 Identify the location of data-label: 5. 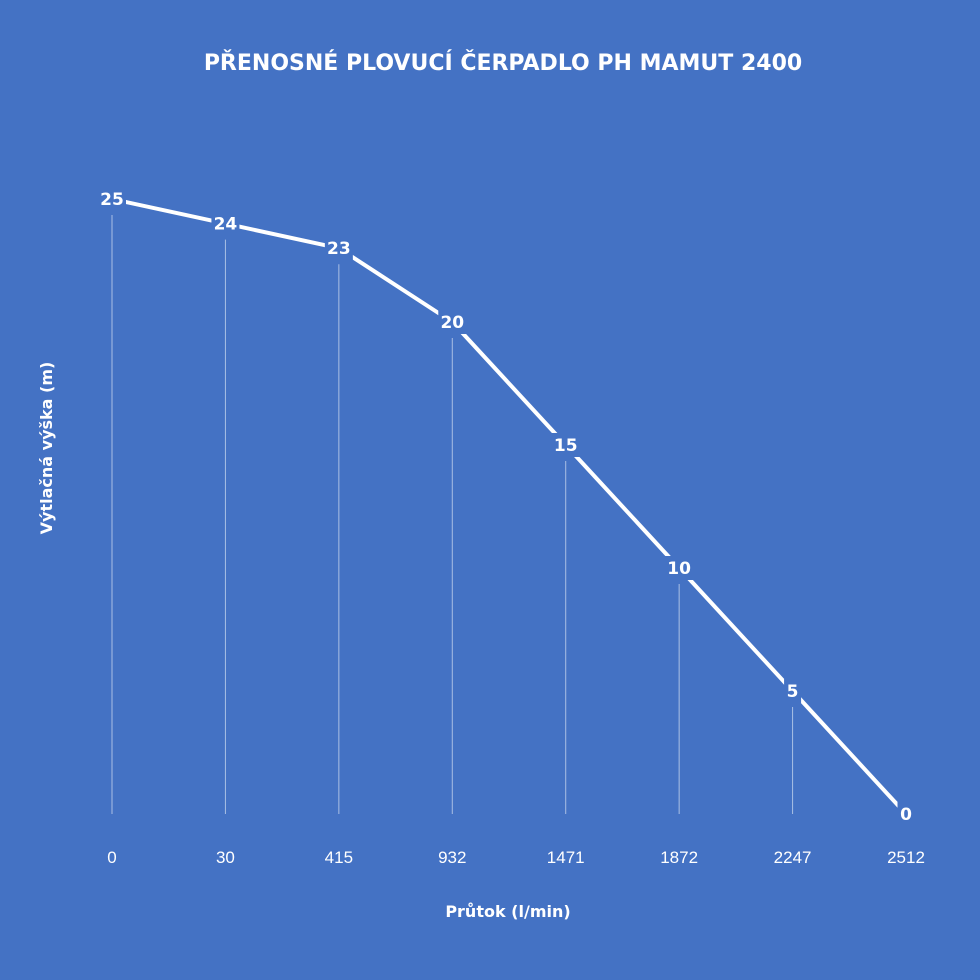
(793, 692).